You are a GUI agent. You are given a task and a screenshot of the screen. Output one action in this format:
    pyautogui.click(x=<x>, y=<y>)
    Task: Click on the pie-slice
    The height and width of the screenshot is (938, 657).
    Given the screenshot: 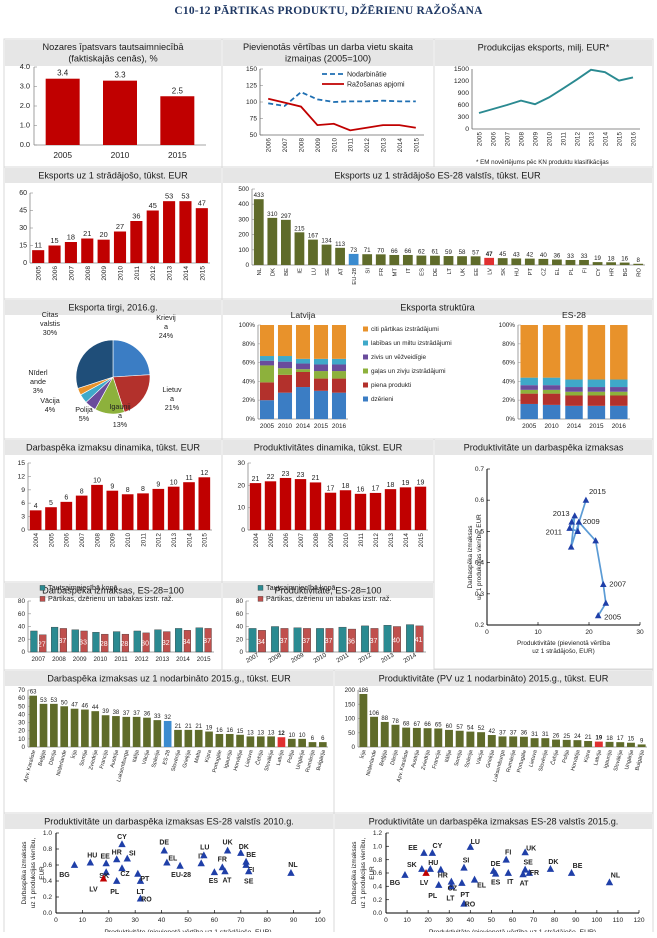 What is the action you would take?
    pyautogui.click(x=131, y=358)
    